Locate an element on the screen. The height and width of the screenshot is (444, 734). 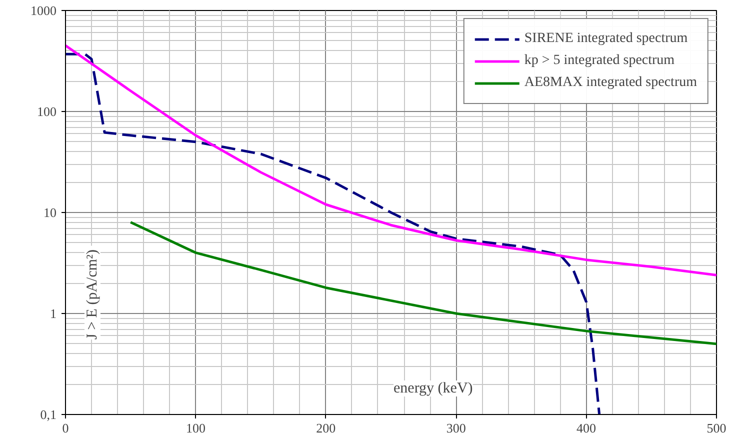
x-tick-label: 0 is located at coordinates (65, 428).